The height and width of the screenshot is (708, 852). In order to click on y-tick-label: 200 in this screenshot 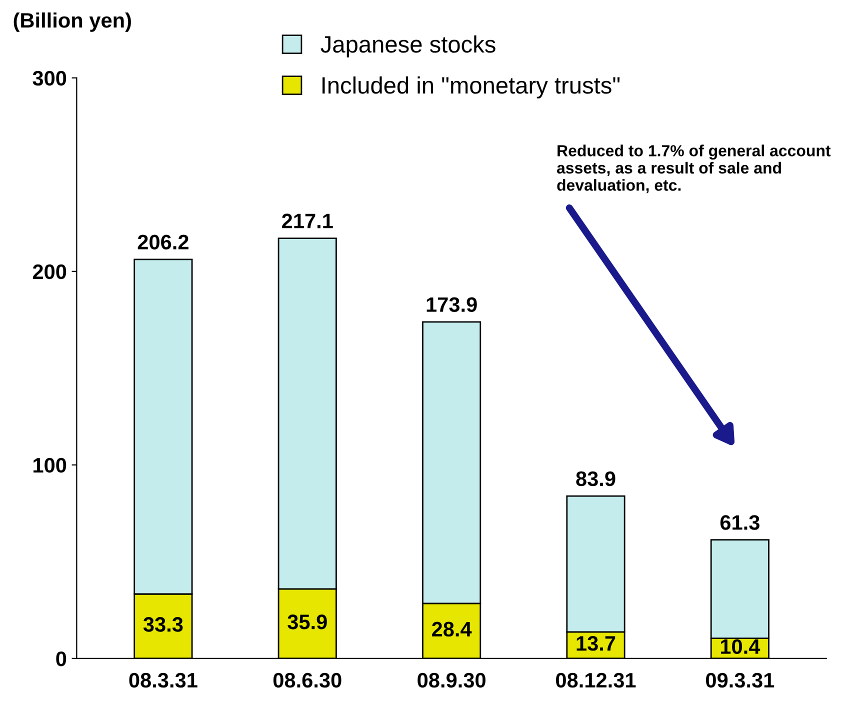, I will do `click(49, 272)`.